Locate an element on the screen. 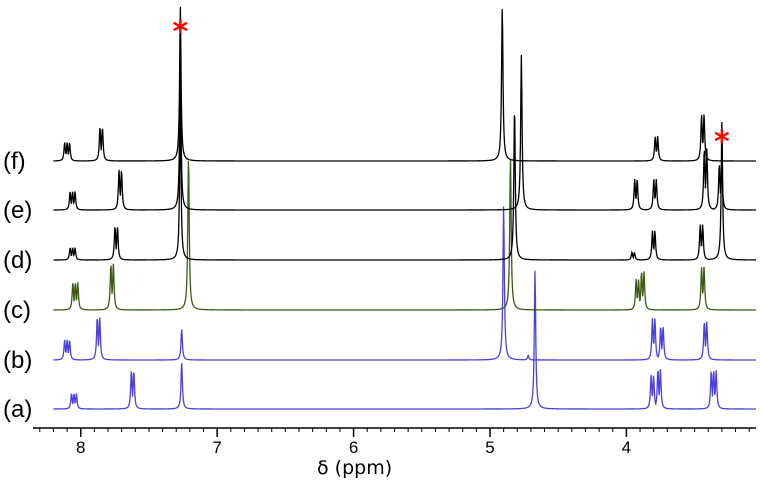 Image resolution: width=761 pixels, height=492 pixels. trace-label-d: (d) is located at coordinates (17, 260).